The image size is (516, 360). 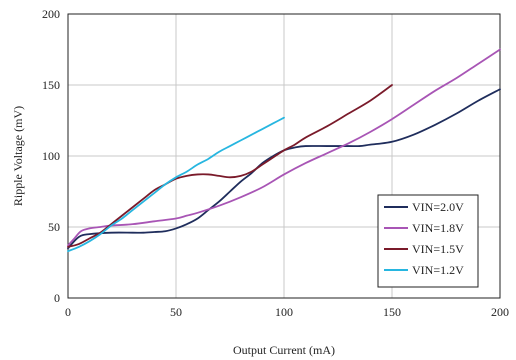 What do you see at coordinates (57, 298) in the screenshot?
I see `y-tick-label: 0` at bounding box center [57, 298].